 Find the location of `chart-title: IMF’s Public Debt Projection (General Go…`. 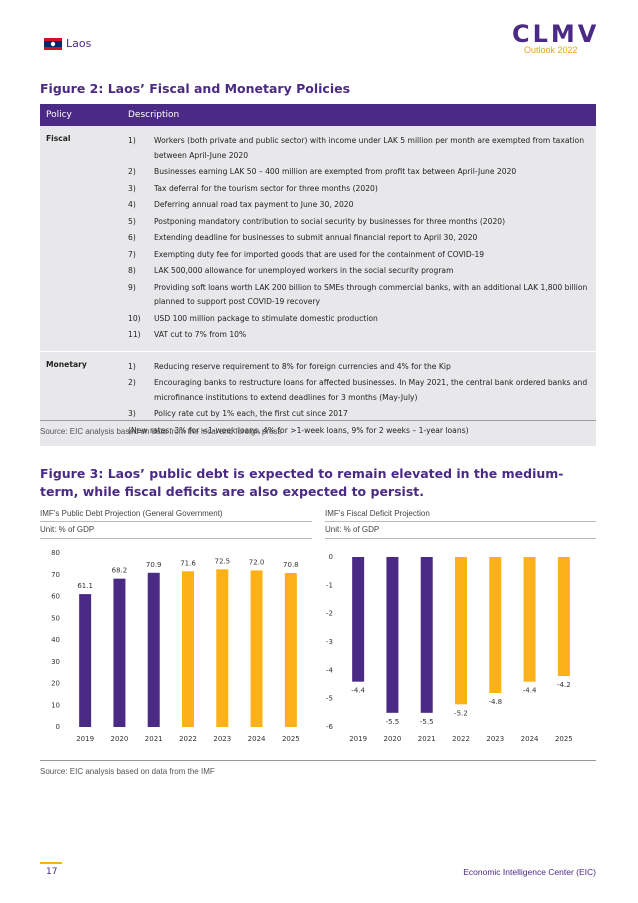

chart-title: IMF’s Public Debt Projection (General Go… is located at coordinates (131, 513).